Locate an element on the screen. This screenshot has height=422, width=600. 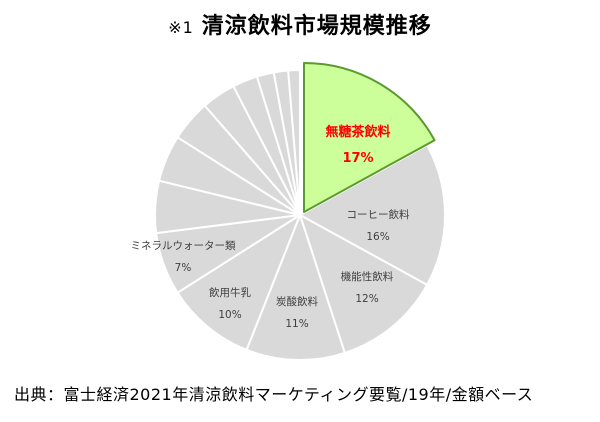
slice-label-value-0: 17% is located at coordinates (357, 158).